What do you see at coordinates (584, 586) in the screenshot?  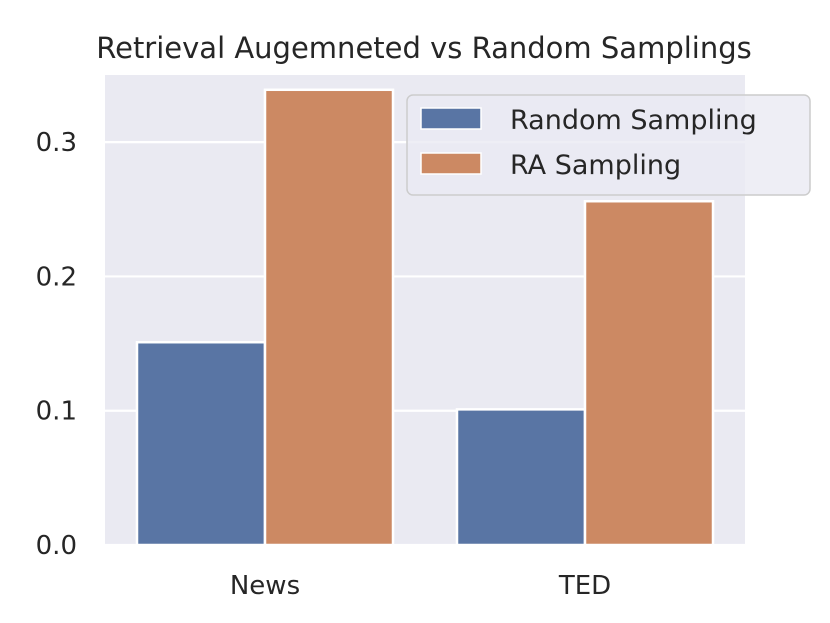 I see `x-tick-label: TED` at bounding box center [584, 586].